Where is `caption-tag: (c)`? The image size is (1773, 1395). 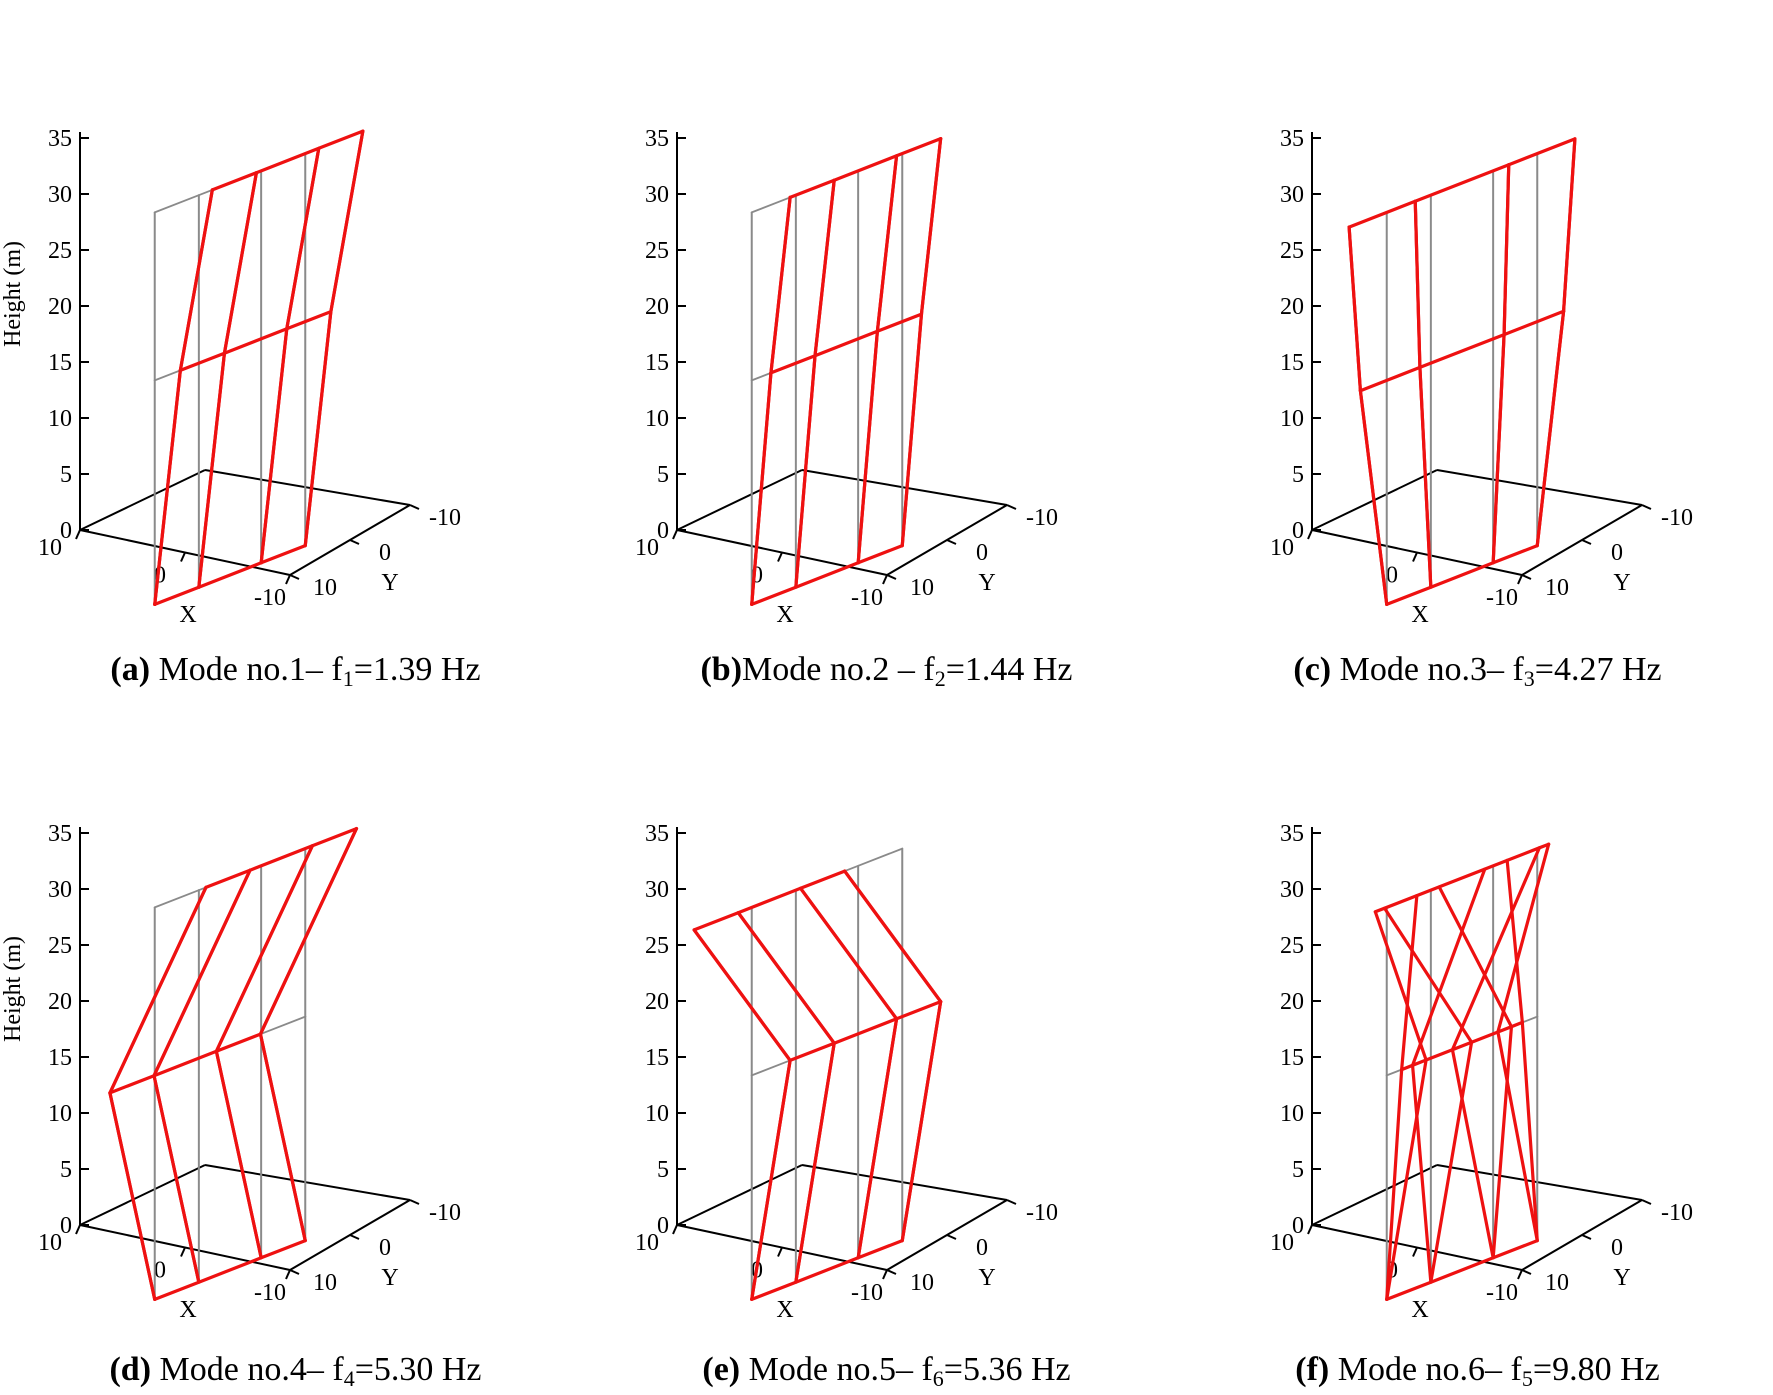
caption-tag: (c) is located at coordinates (1312, 669).